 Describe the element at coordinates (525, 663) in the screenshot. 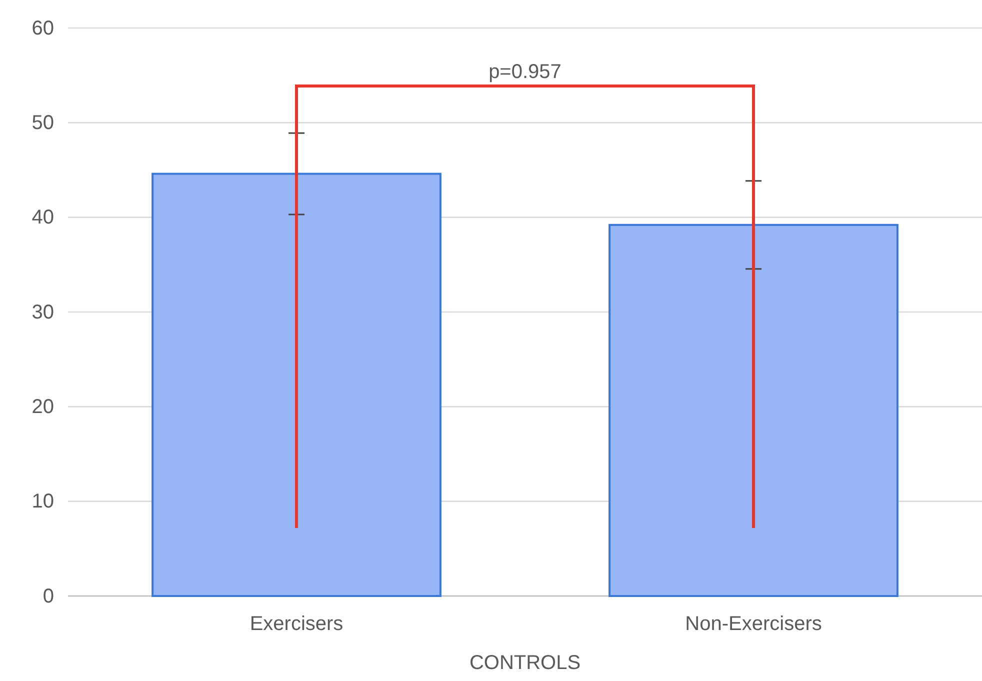

I see `x-axis-title: CONTROLS` at that location.